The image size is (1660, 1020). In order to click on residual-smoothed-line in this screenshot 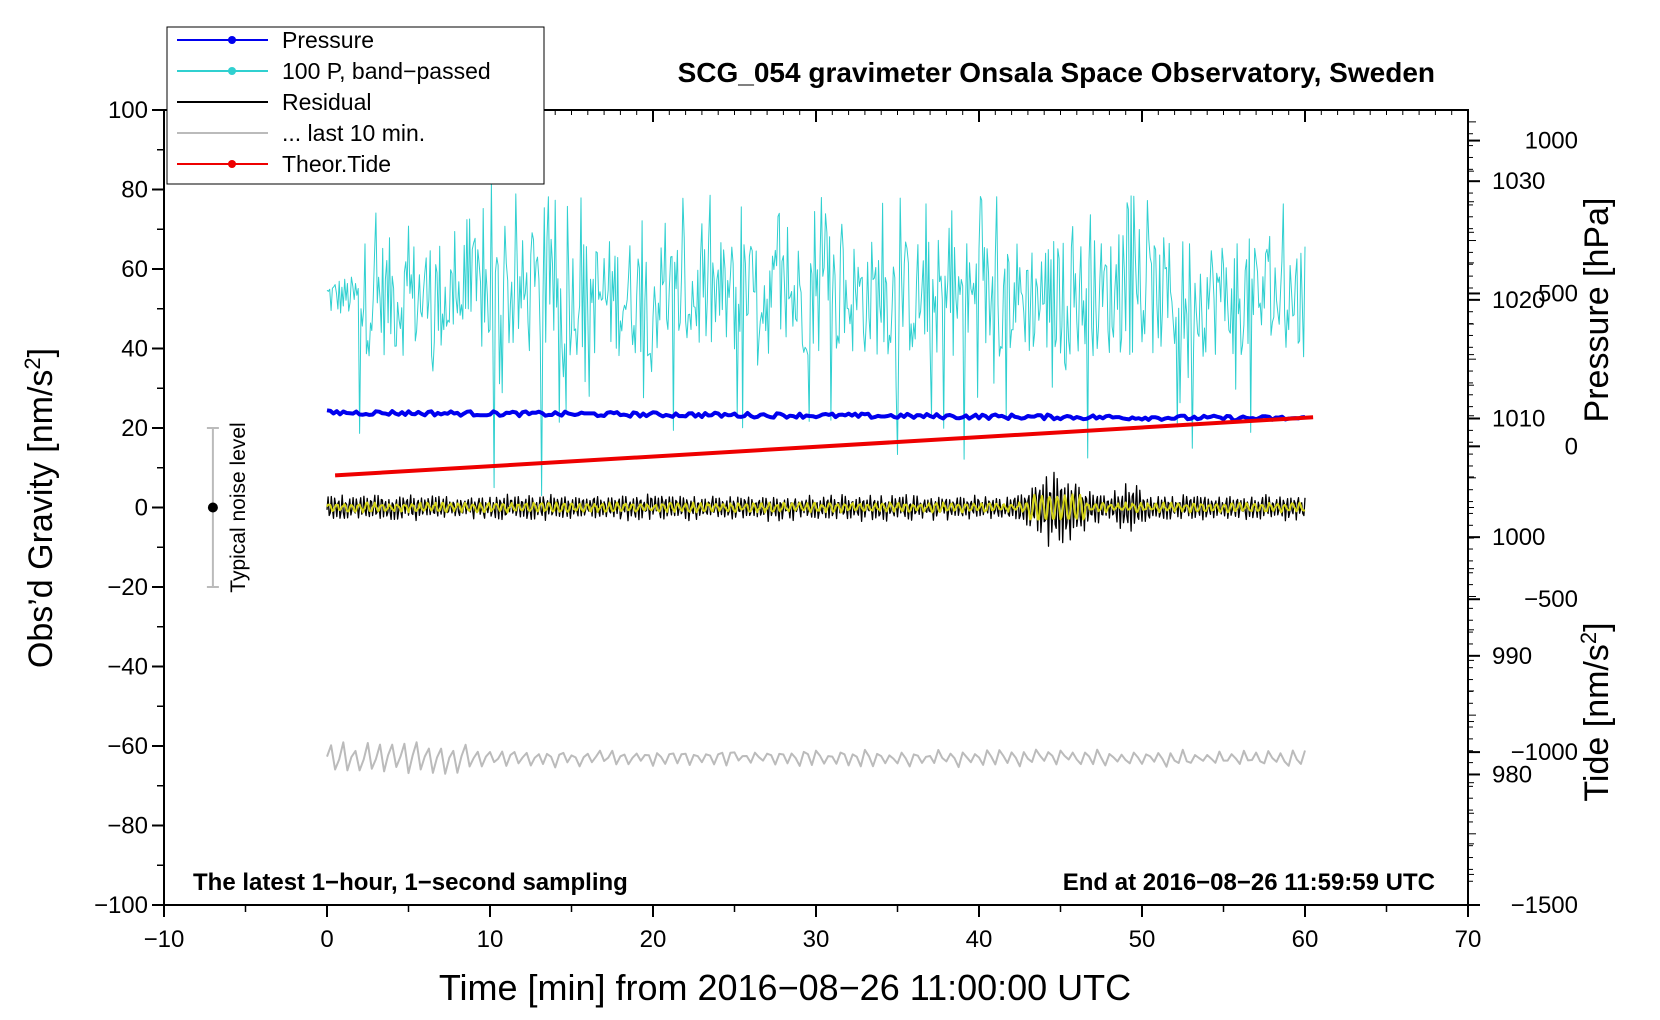, I will do `click(816, 507)`.